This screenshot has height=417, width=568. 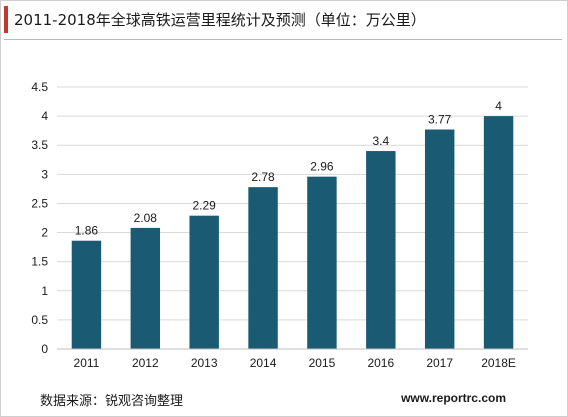 I want to click on title-accent-bar, so click(x=6, y=19).